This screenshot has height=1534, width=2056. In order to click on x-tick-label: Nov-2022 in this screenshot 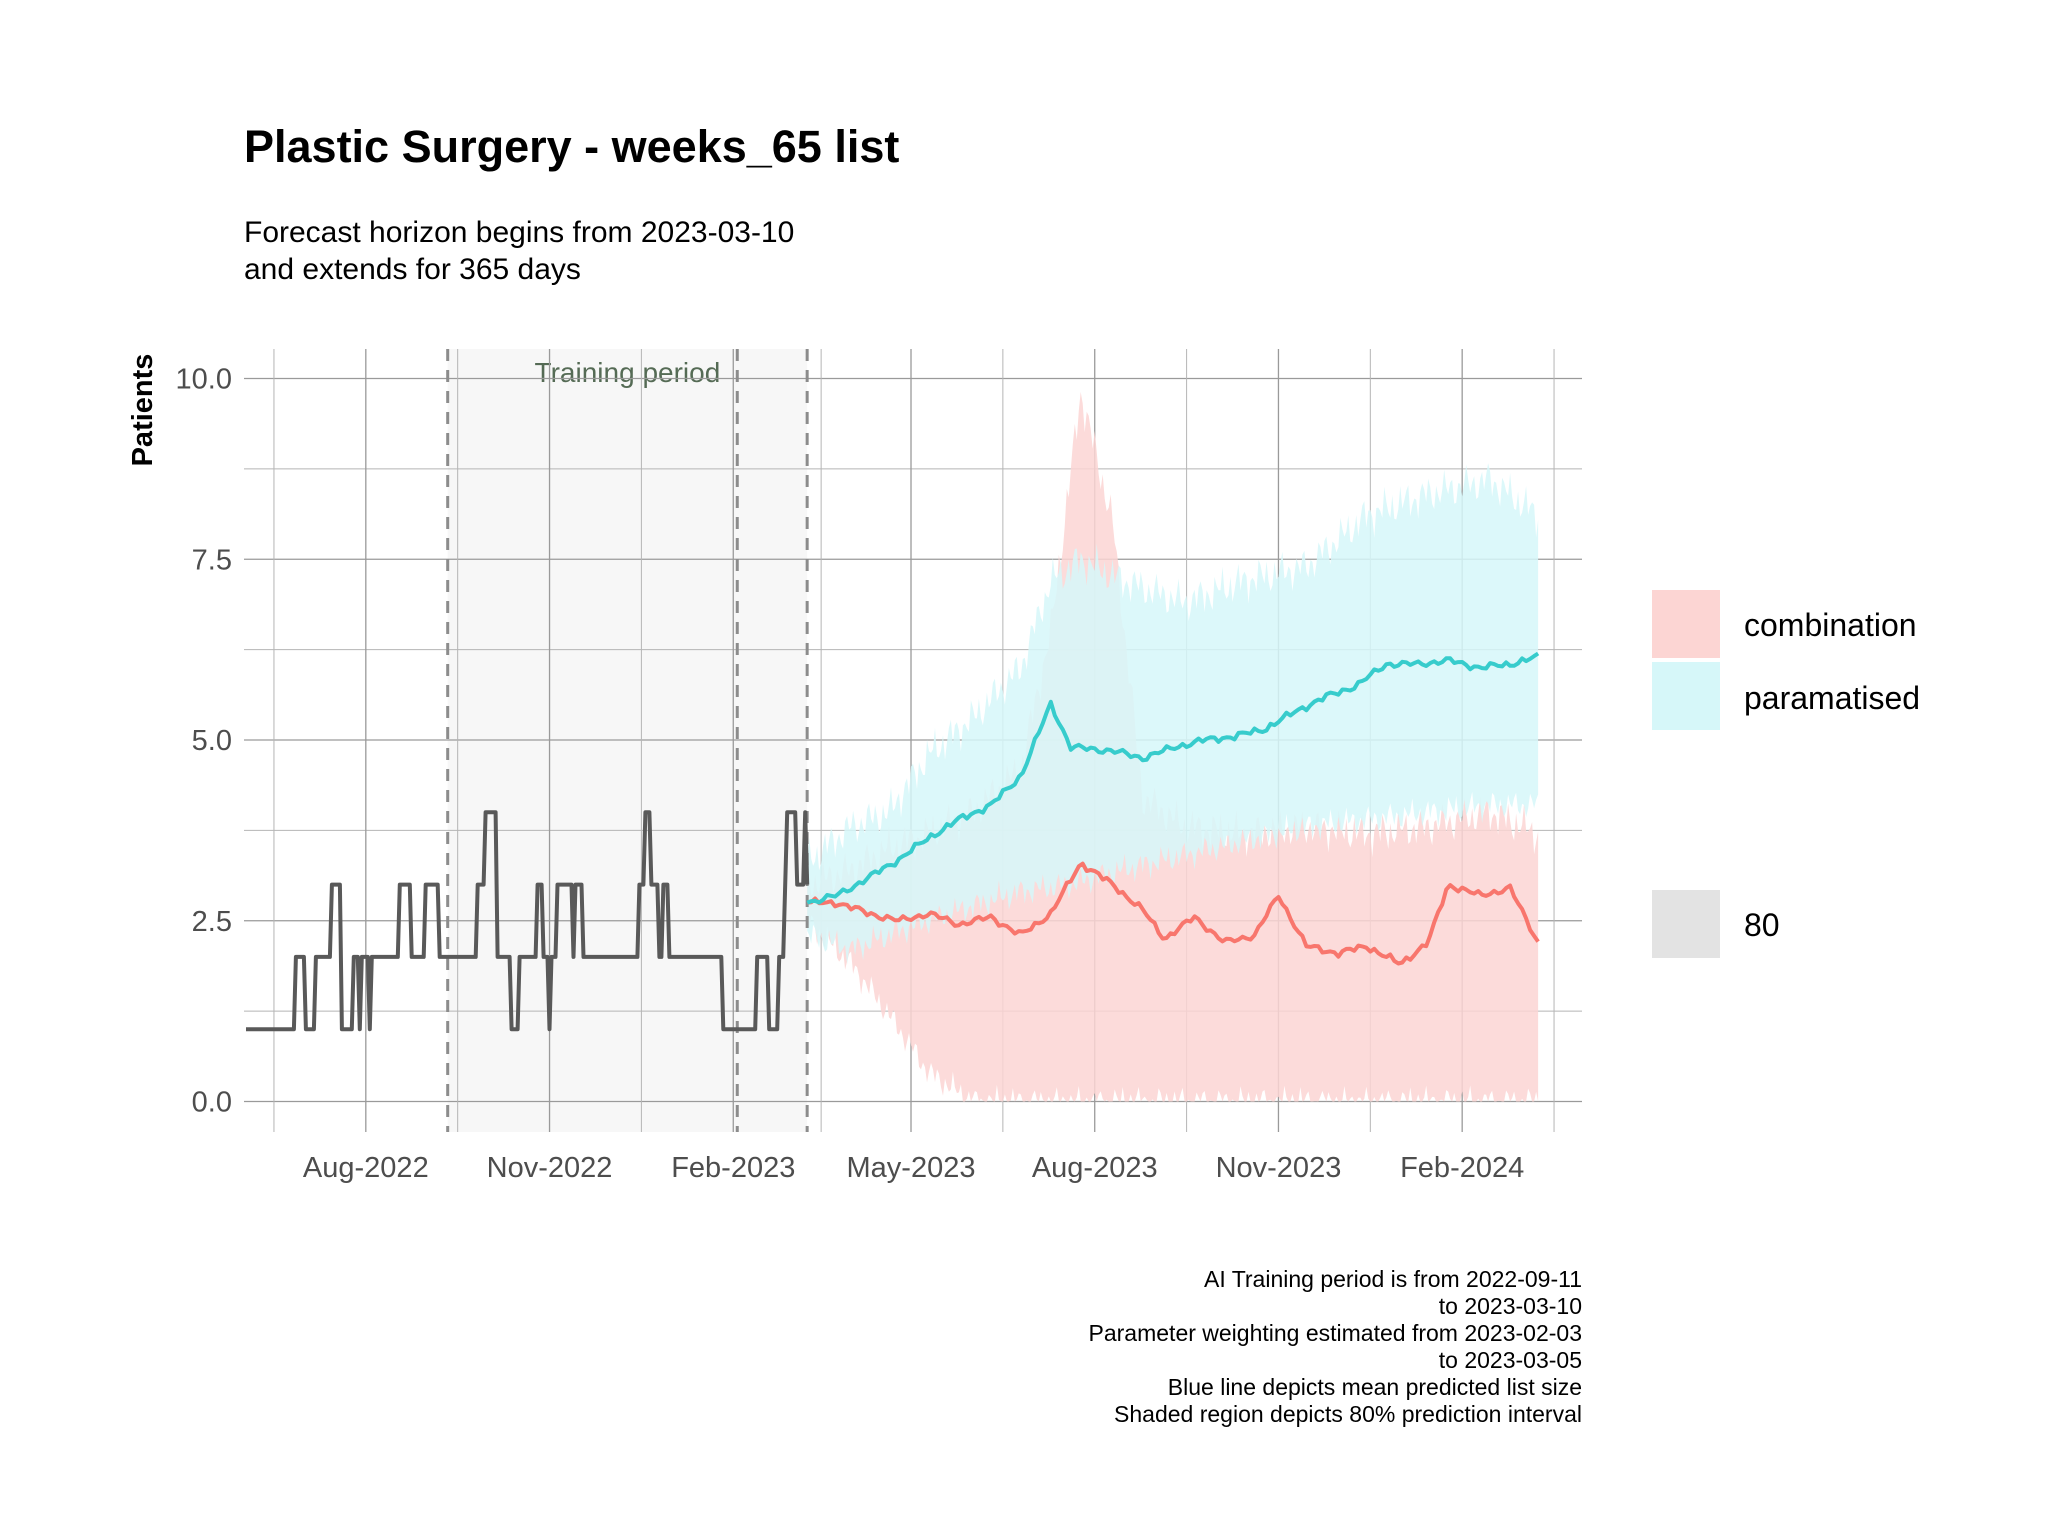, I will do `click(550, 1168)`.